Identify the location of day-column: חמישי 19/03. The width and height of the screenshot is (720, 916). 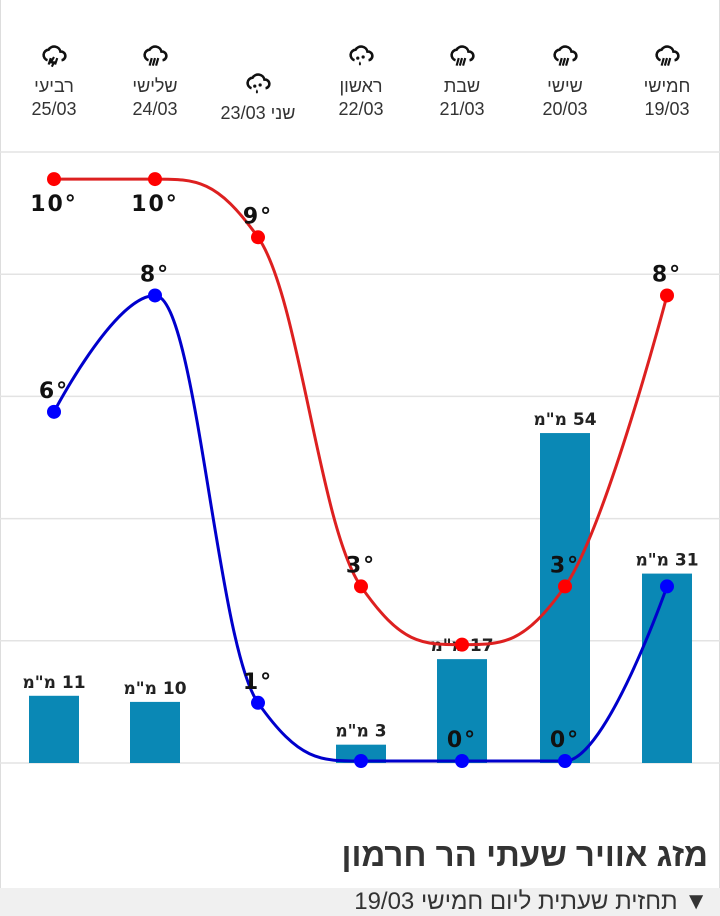
(667, 82).